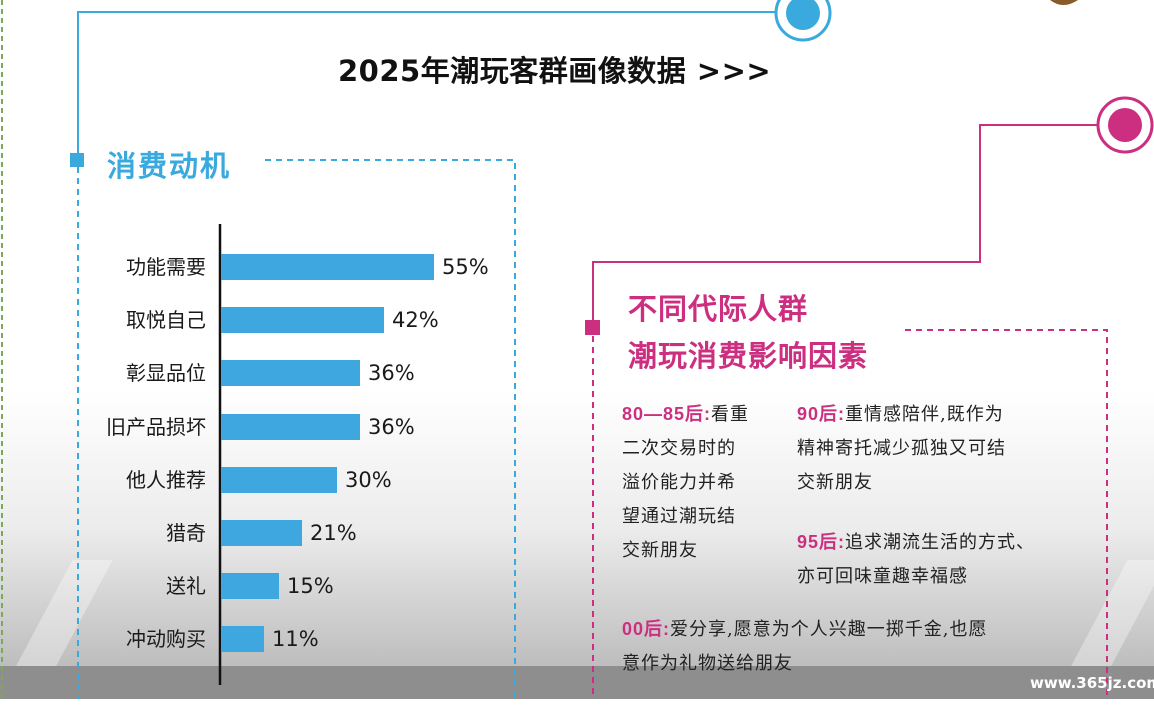  I want to click on gen-90-block: 90后:重情感陪伴,既作为 精神寄托减少孤独又可结 交新朋友, so click(947, 448).